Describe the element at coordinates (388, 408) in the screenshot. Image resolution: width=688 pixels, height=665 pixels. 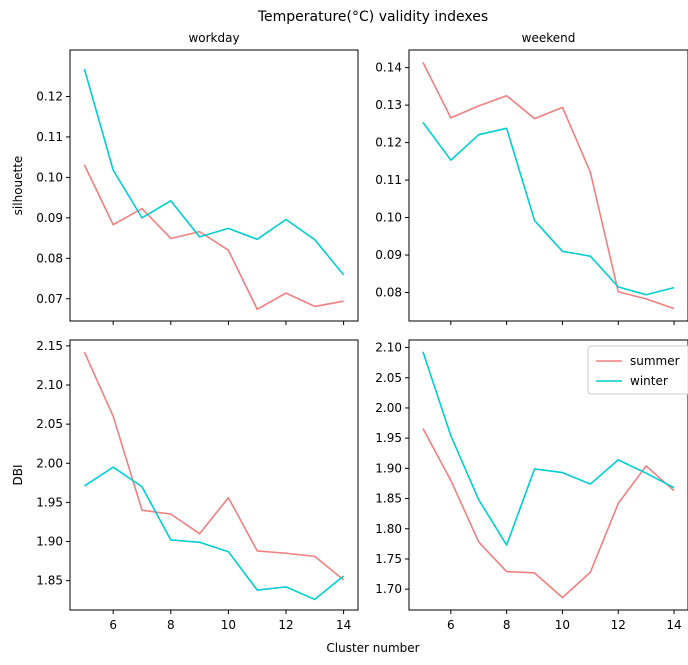
I see `weekend-dbi-y-tick-label: 2.00` at that location.